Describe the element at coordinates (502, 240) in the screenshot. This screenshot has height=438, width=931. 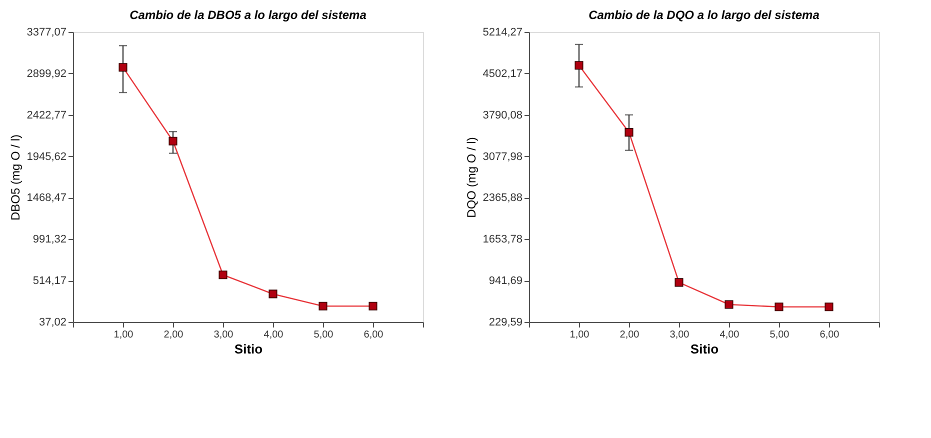
I see `y-tick-label: 1653,78` at that location.